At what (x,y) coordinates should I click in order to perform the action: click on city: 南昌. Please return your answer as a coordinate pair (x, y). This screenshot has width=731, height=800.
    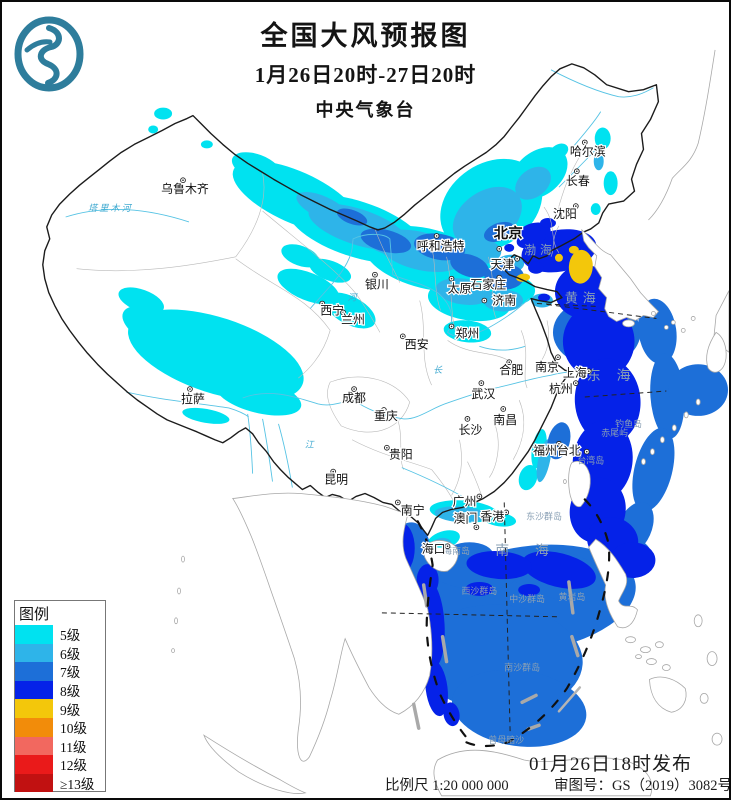
    Looking at the image, I should click on (505, 417).